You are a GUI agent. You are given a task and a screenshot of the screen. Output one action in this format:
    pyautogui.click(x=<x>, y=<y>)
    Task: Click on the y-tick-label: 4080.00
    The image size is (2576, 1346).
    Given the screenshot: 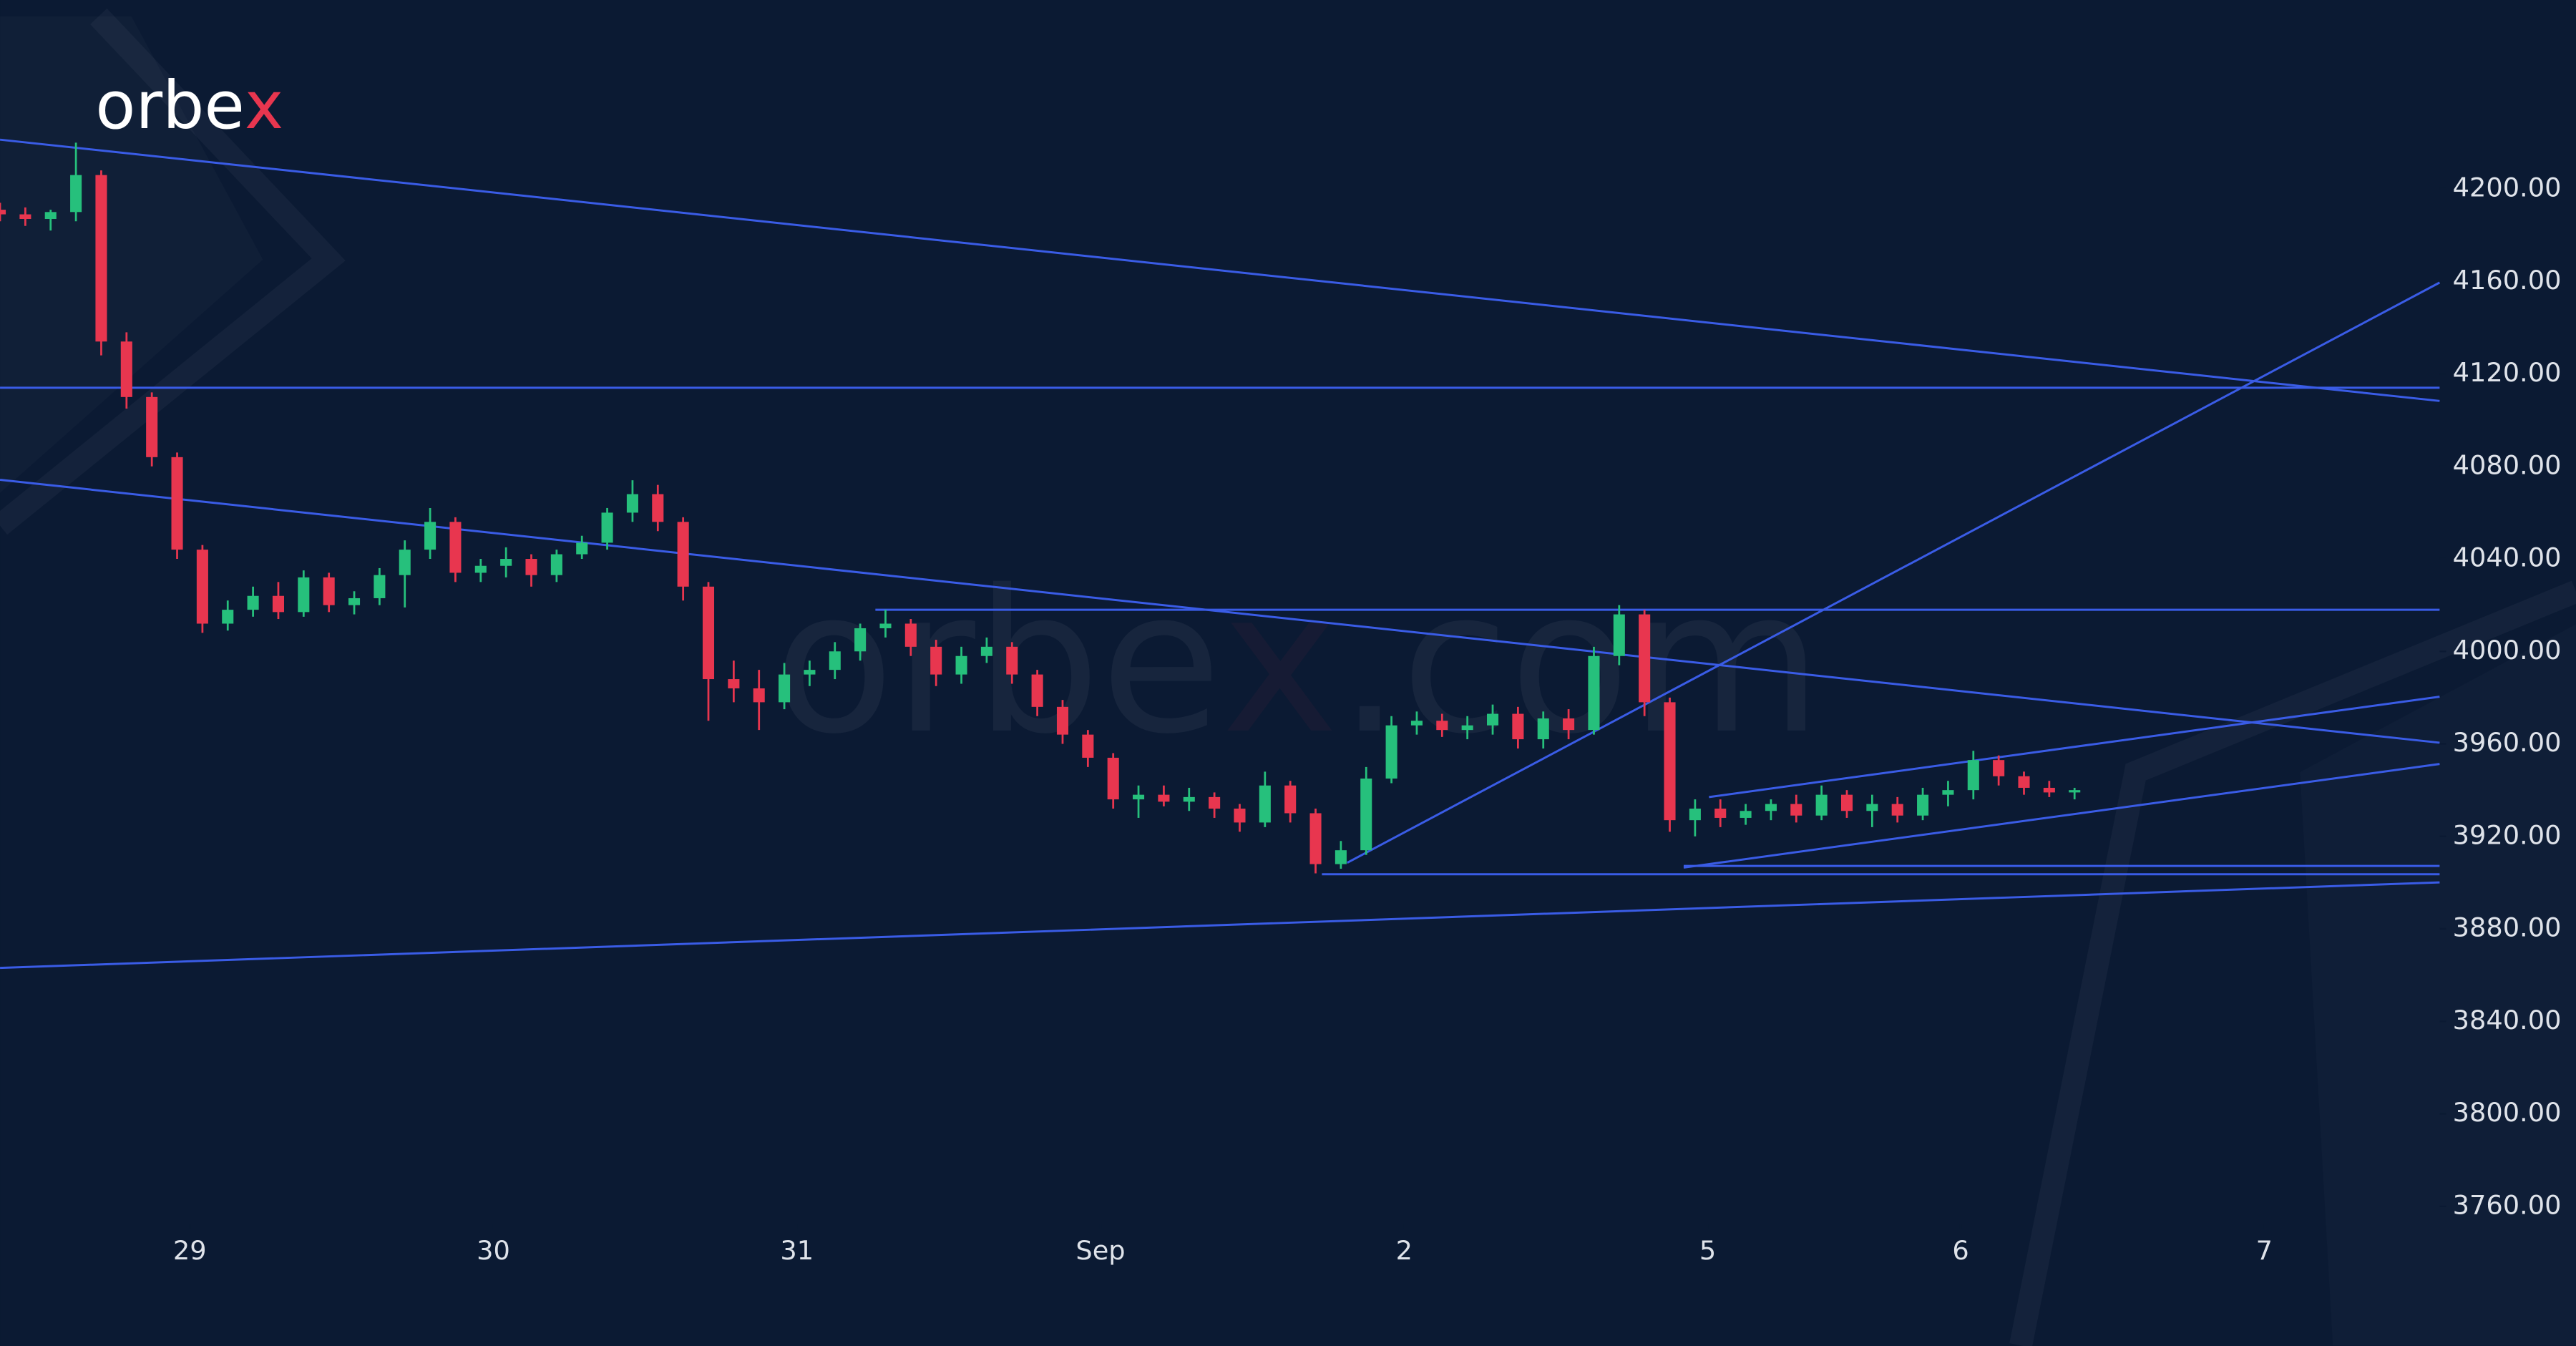 What is the action you would take?
    pyautogui.click(x=2507, y=464)
    